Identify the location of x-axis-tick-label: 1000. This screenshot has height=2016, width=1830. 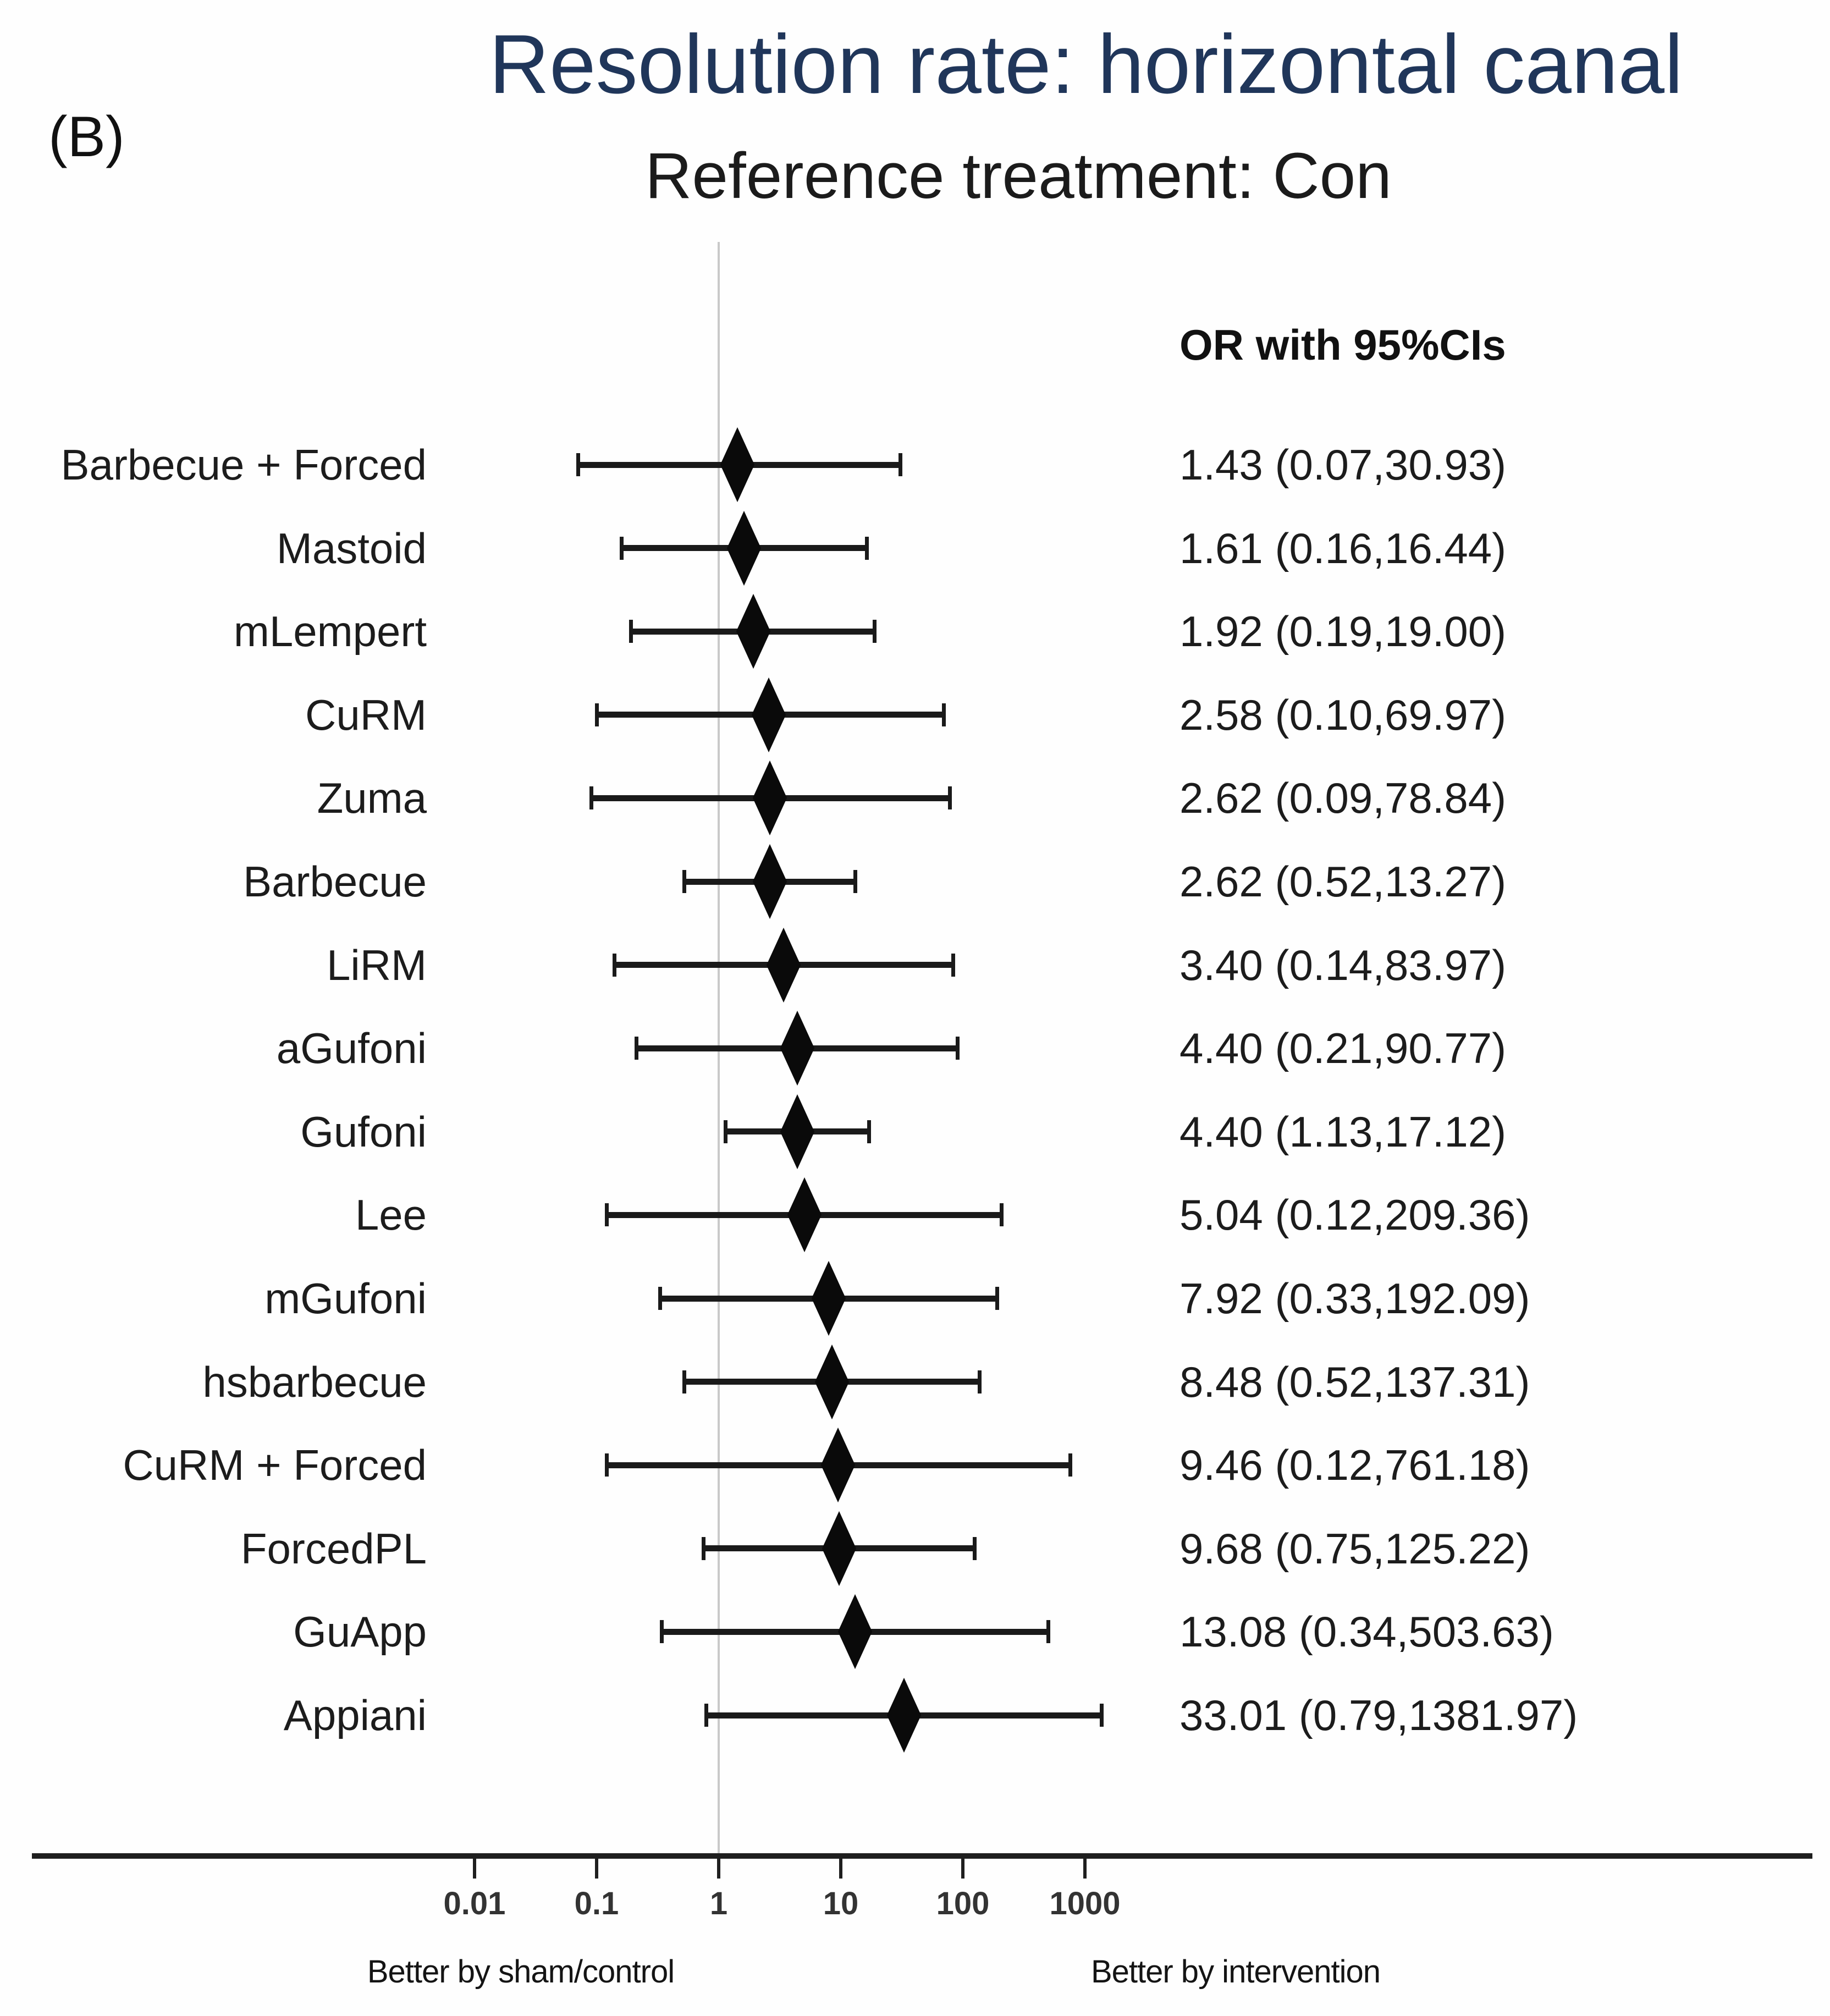
(1085, 1903).